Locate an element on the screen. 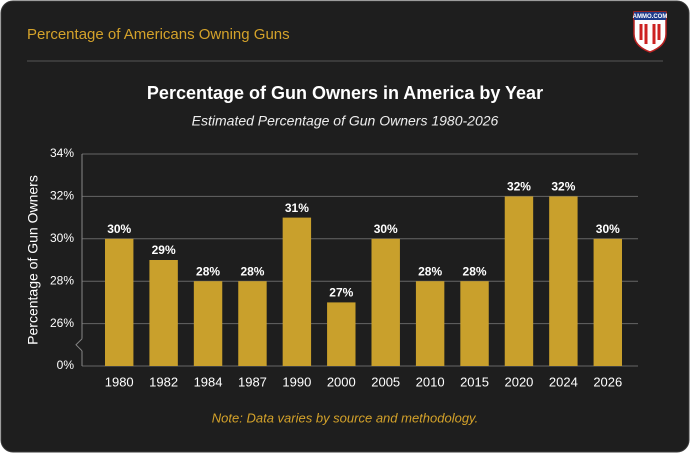 The image size is (690, 453). x-tick-label: 2000 is located at coordinates (341, 381).